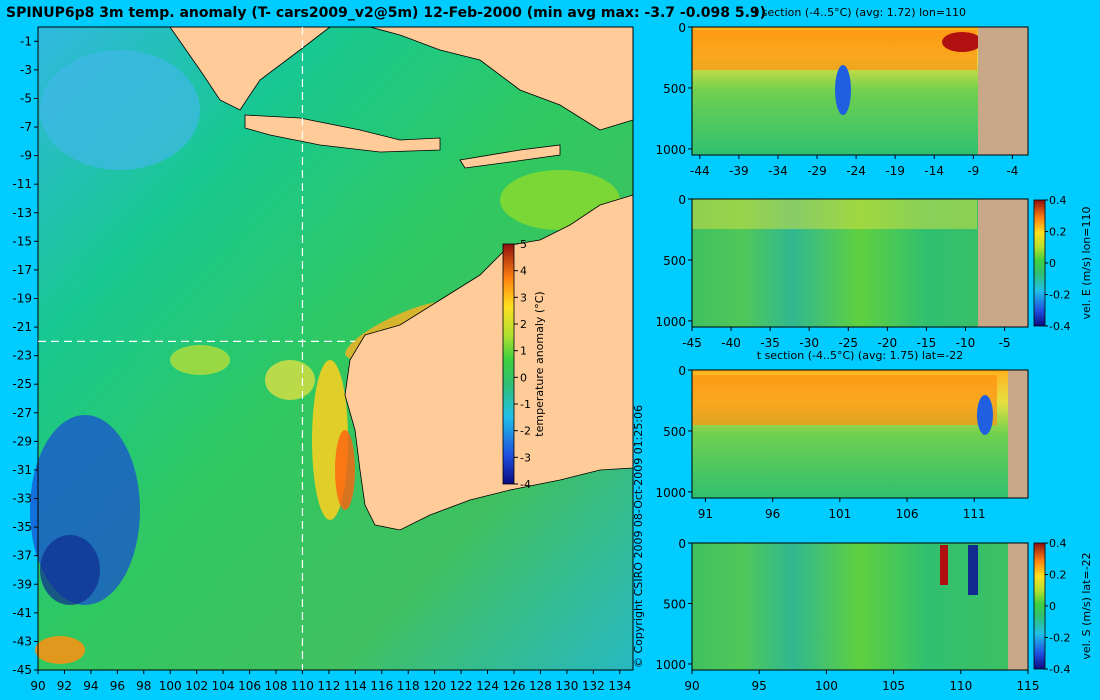  What do you see at coordinates (893, 686) in the screenshot?
I see `section-x-tick-label: 105` at bounding box center [893, 686].